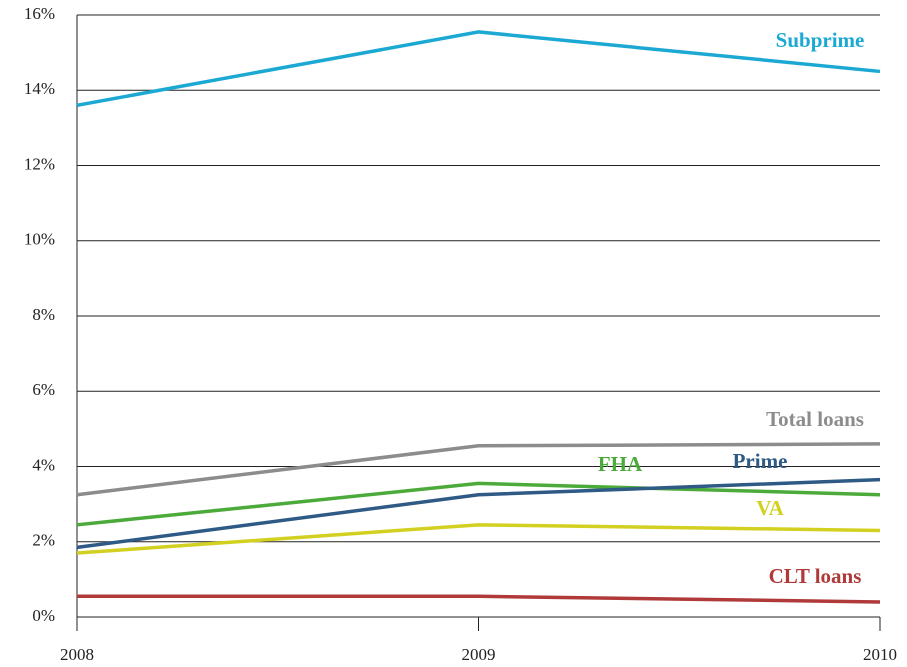 Image resolution: width=907 pixels, height=667 pixels. Describe the element at coordinates (770, 508) in the screenshot. I see `series-label: VA` at that location.